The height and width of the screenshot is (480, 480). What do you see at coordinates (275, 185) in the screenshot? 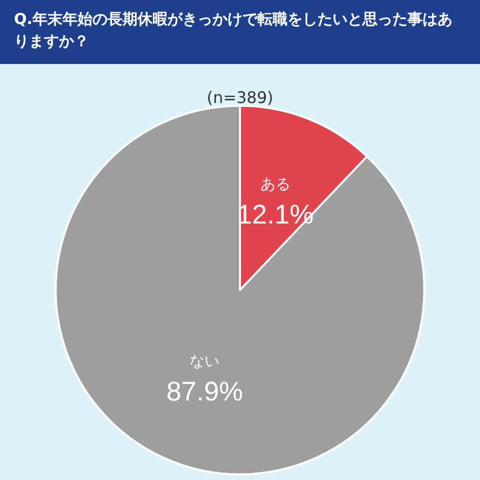
I see `slice-label: ある` at bounding box center [275, 185].